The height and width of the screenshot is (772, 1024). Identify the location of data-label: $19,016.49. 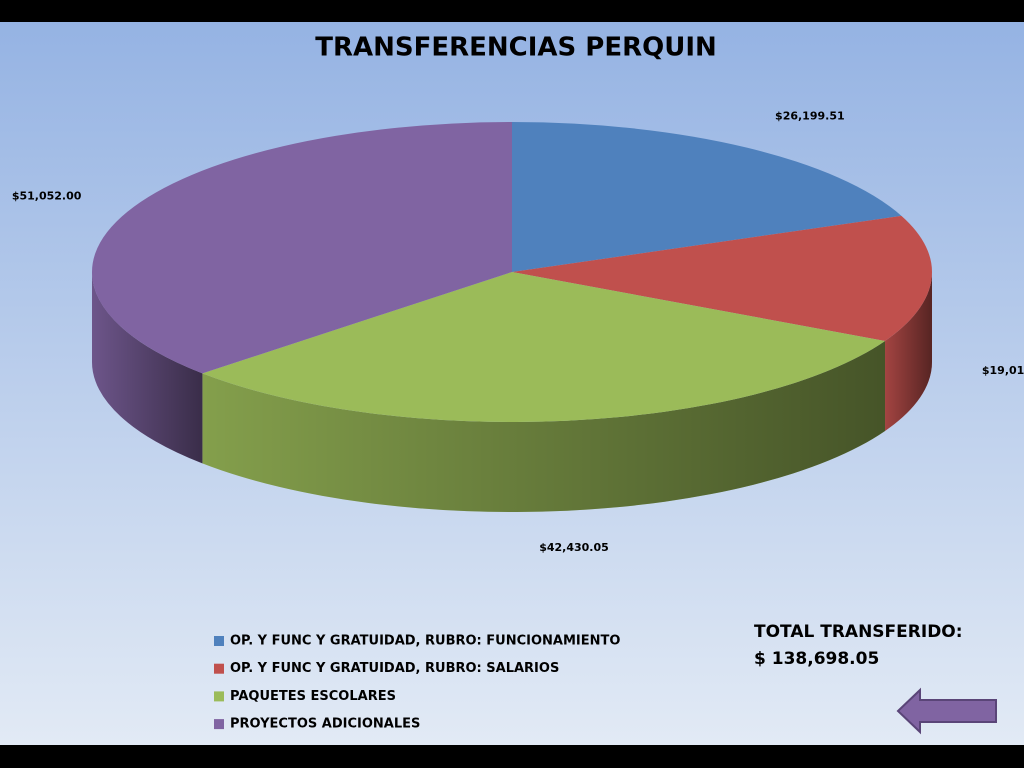
(1003, 370).